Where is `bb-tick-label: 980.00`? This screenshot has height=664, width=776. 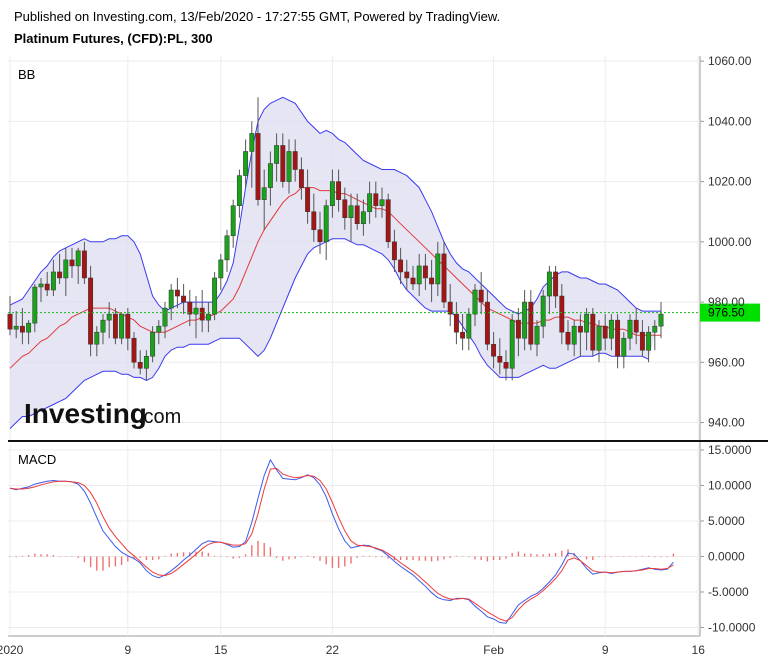
bb-tick-label: 980.00 is located at coordinates (726, 302).